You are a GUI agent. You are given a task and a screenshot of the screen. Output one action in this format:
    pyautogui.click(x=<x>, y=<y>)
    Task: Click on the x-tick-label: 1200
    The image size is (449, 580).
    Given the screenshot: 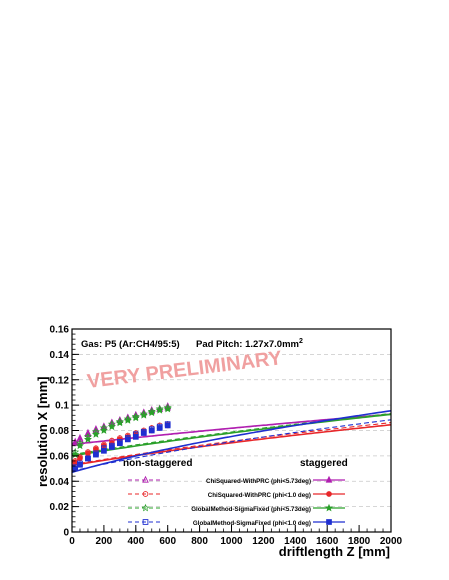 What is the action you would take?
    pyautogui.click(x=263, y=541)
    